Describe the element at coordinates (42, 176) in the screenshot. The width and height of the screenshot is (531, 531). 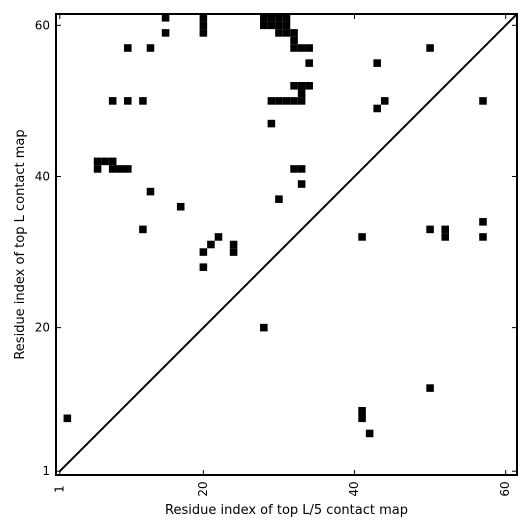
I see `y-tick-label: 40` at that location.